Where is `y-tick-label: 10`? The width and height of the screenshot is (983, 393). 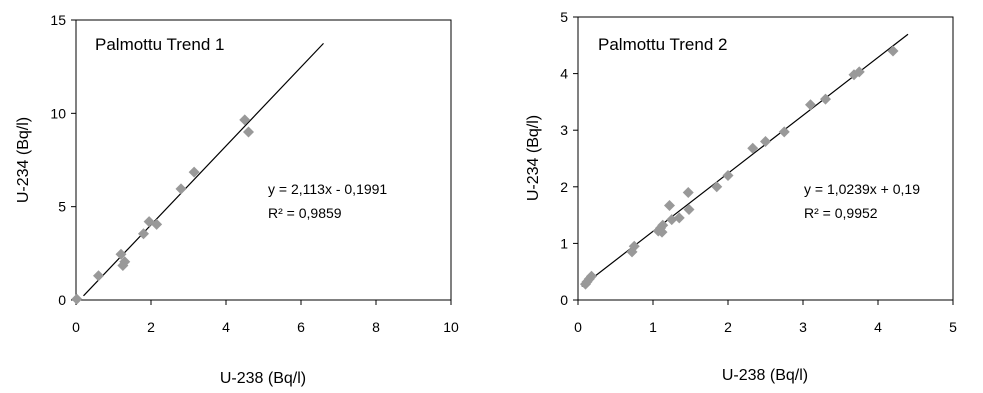 y-tick-label: 10 is located at coordinates (58, 113).